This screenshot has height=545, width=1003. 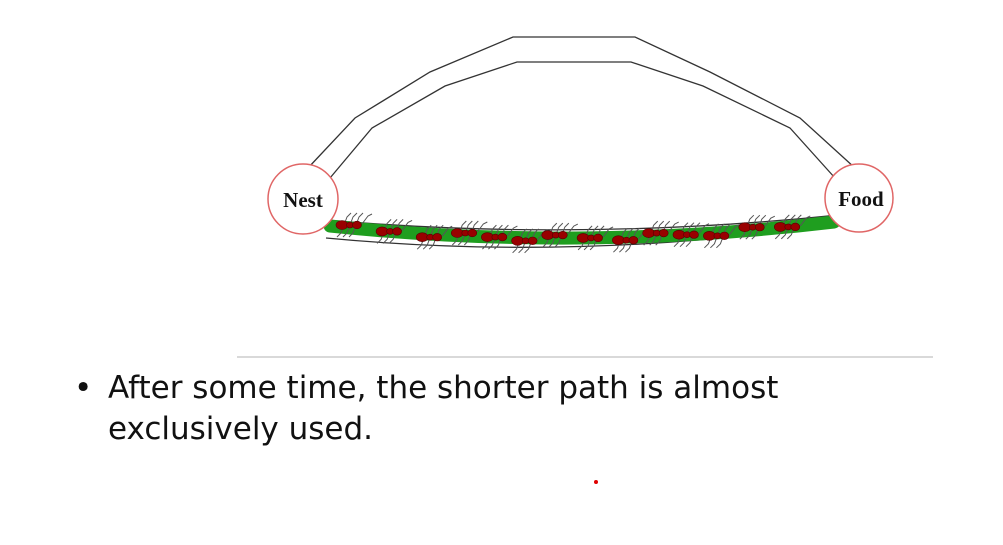 I want to click on nest-node: Nest, so click(x=303, y=199).